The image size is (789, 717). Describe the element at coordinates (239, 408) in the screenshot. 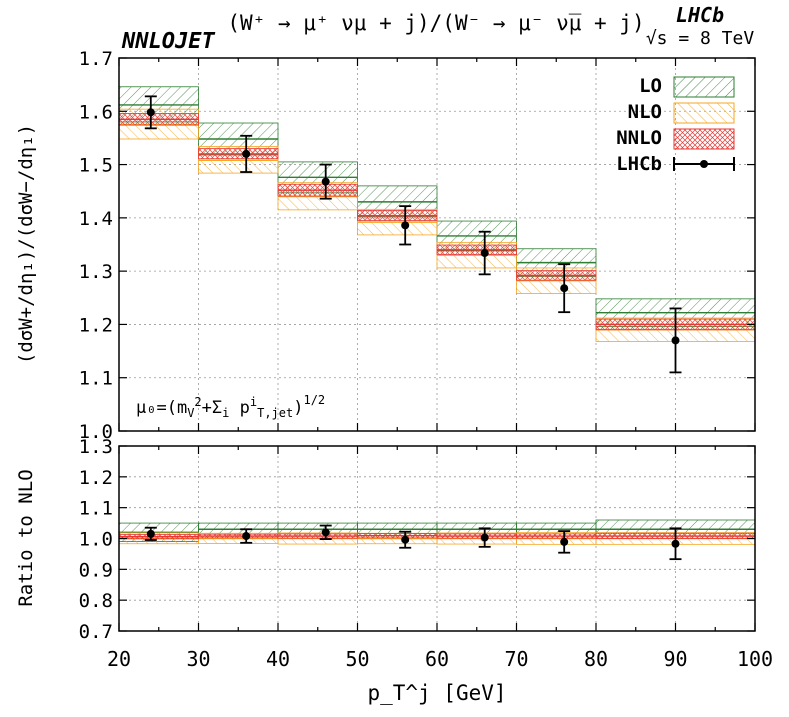

I see `scale-p: p` at that location.